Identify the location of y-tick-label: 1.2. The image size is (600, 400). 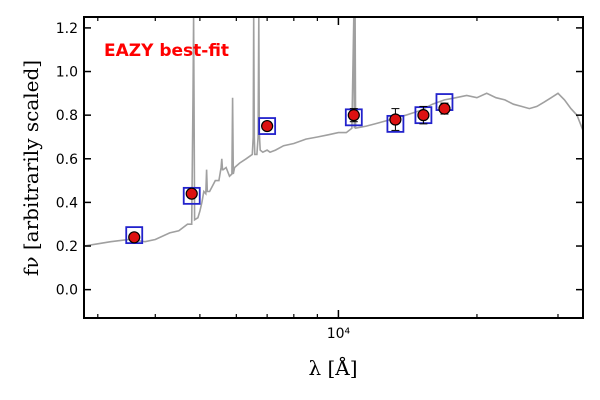
(67, 29).